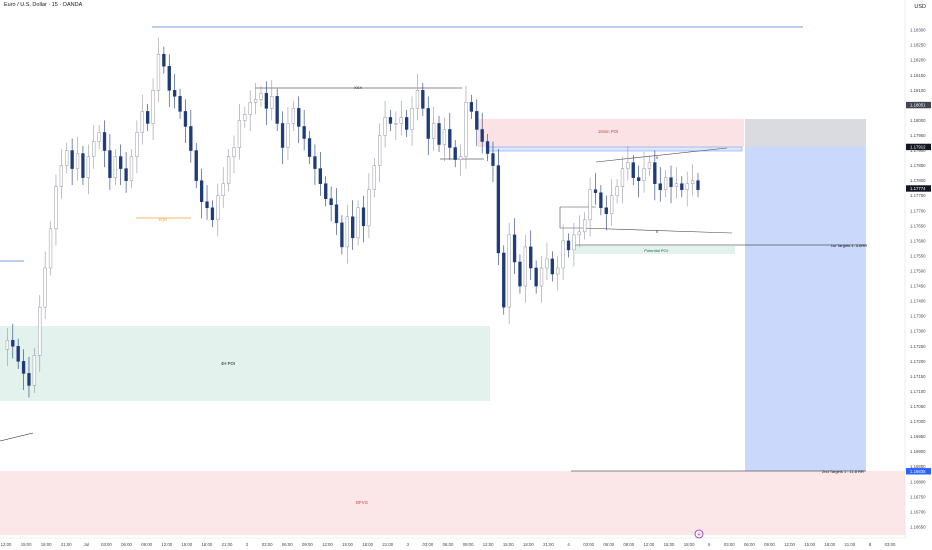 This screenshot has height=550, width=932. I want to click on price-tick-label: 1.17450, so click(918, 286).